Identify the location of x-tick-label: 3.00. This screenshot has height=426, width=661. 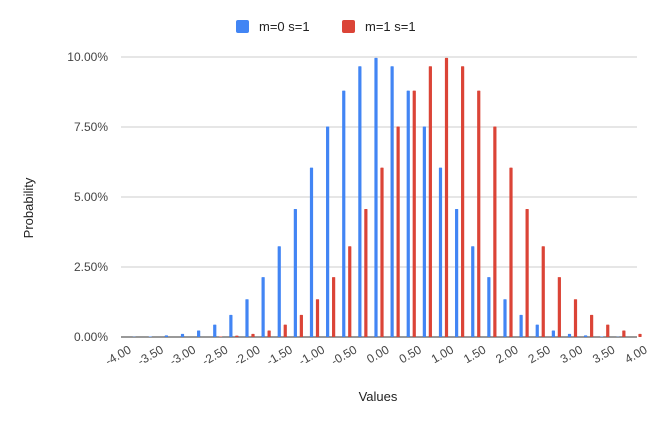
(572, 354).